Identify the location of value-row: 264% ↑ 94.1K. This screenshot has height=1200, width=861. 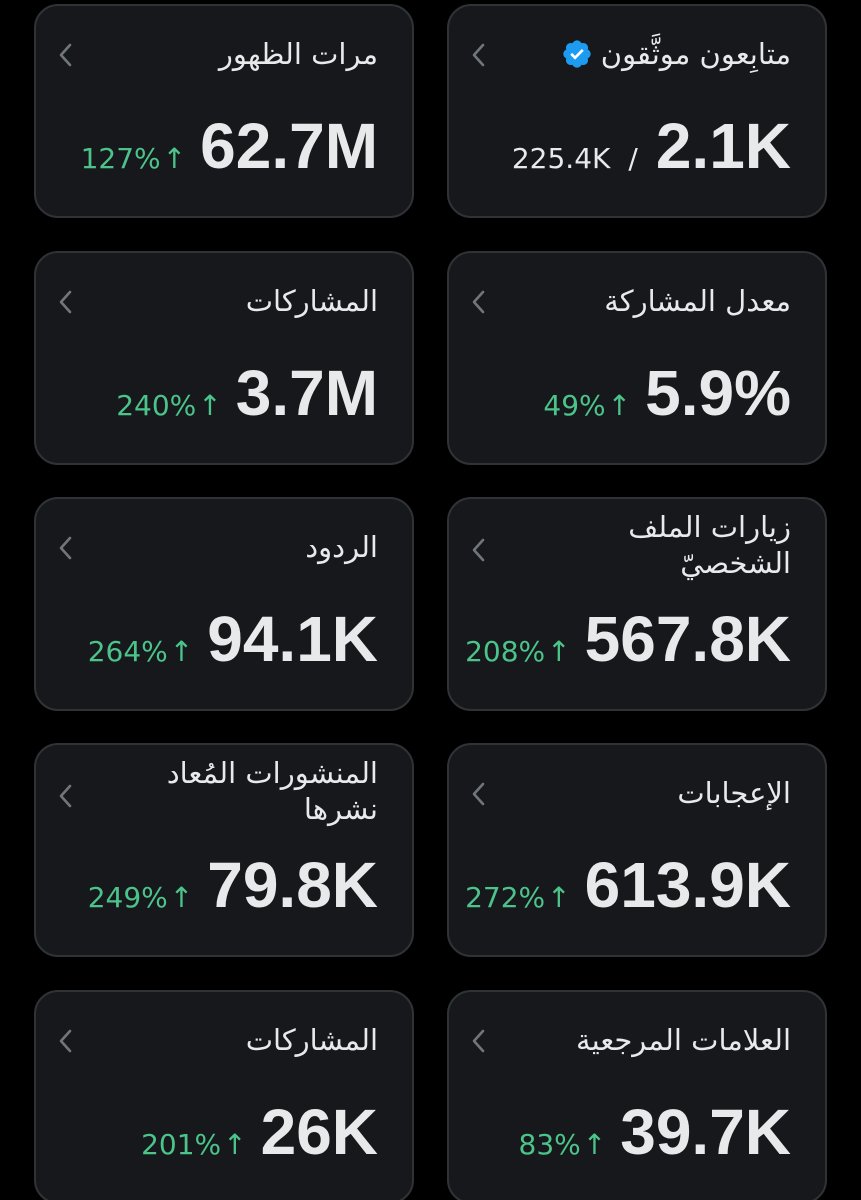
(233, 639).